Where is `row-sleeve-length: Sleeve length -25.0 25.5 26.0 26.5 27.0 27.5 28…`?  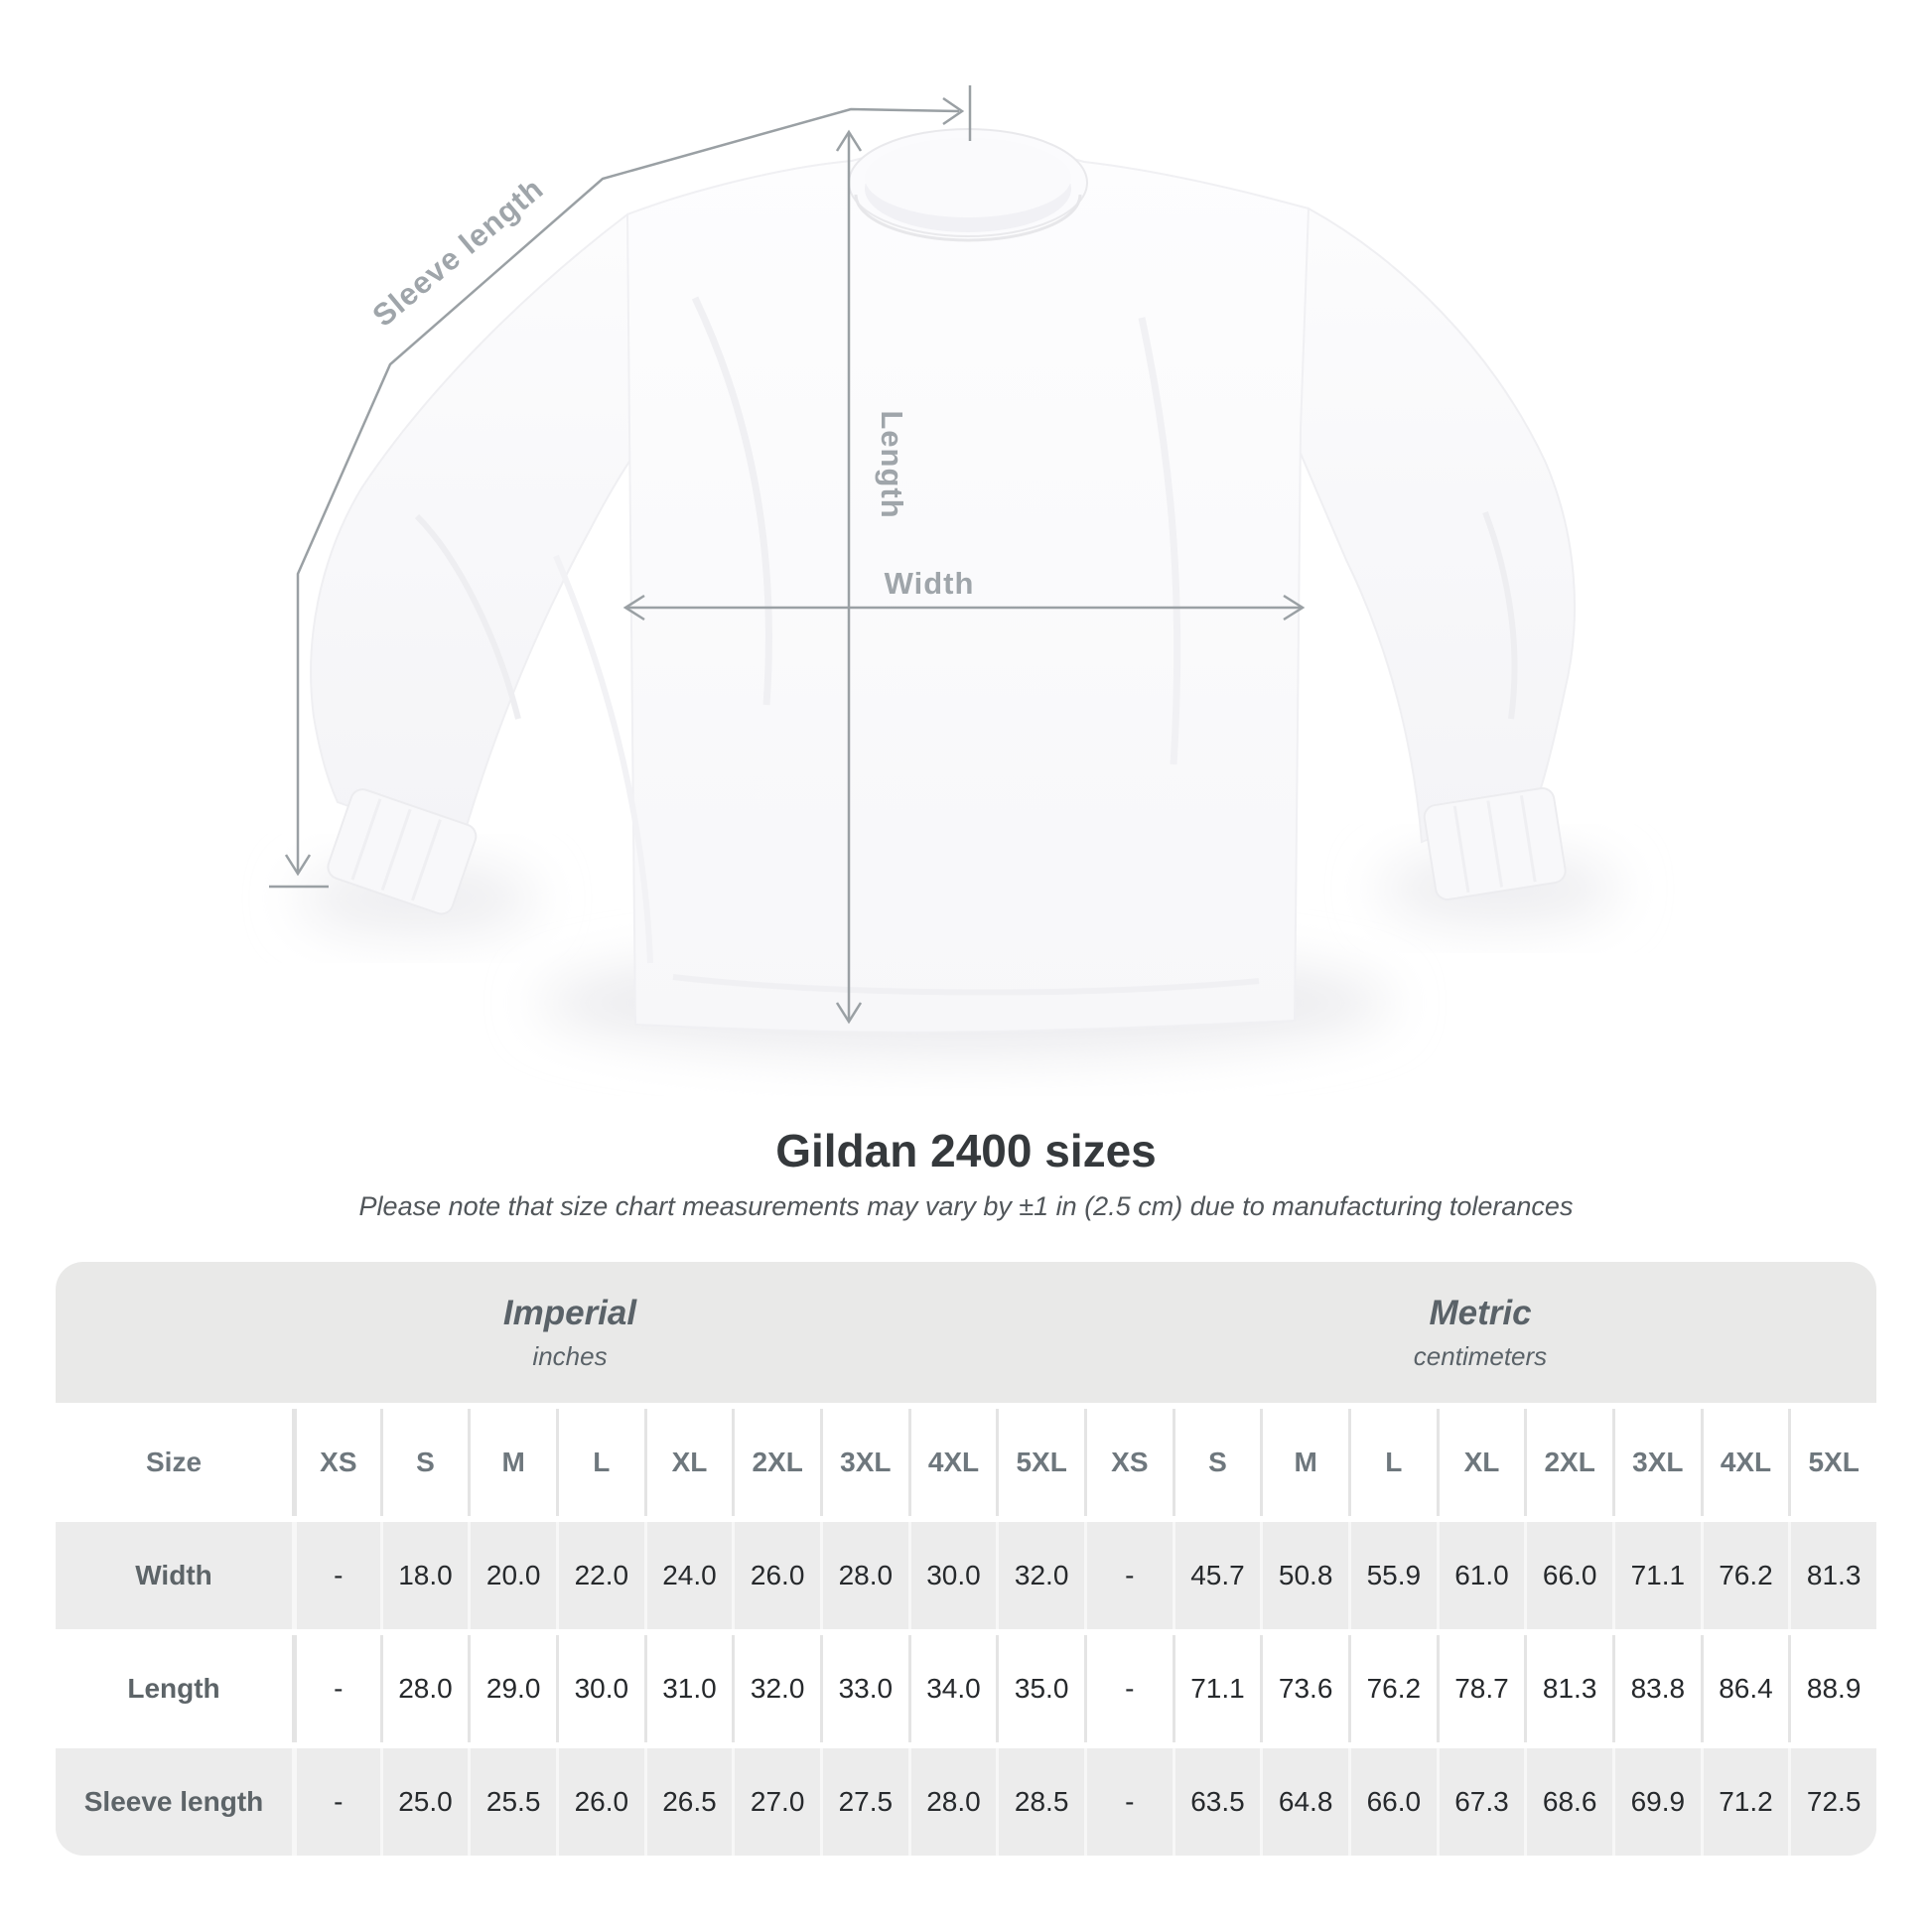 row-sleeve-length: Sleeve length -25.0 25.5 26.0 26.5 27.0 27.5 28… is located at coordinates (966, 1802).